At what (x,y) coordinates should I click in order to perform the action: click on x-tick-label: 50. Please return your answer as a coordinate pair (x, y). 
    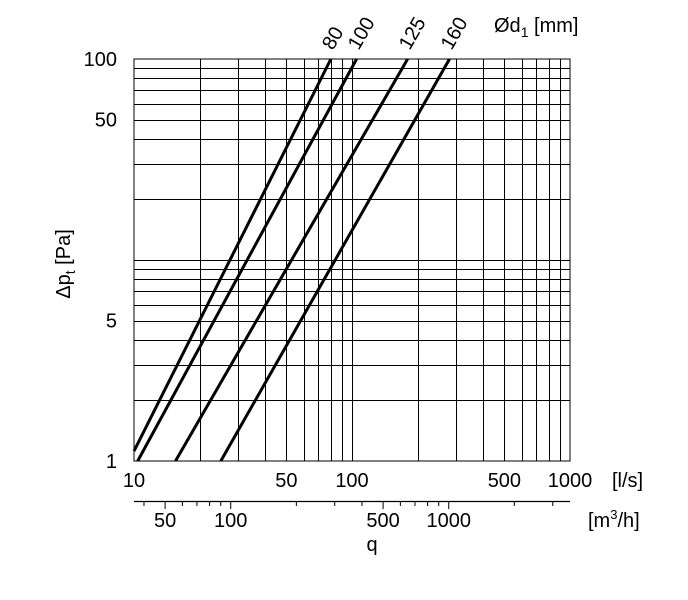
    Looking at the image, I should click on (286, 481).